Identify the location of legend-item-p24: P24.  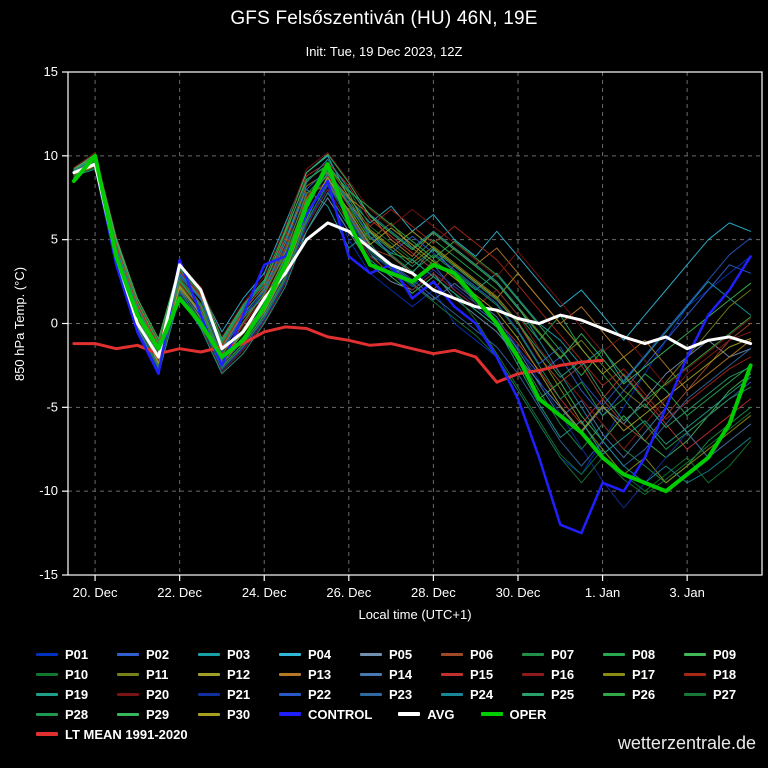
(481, 694).